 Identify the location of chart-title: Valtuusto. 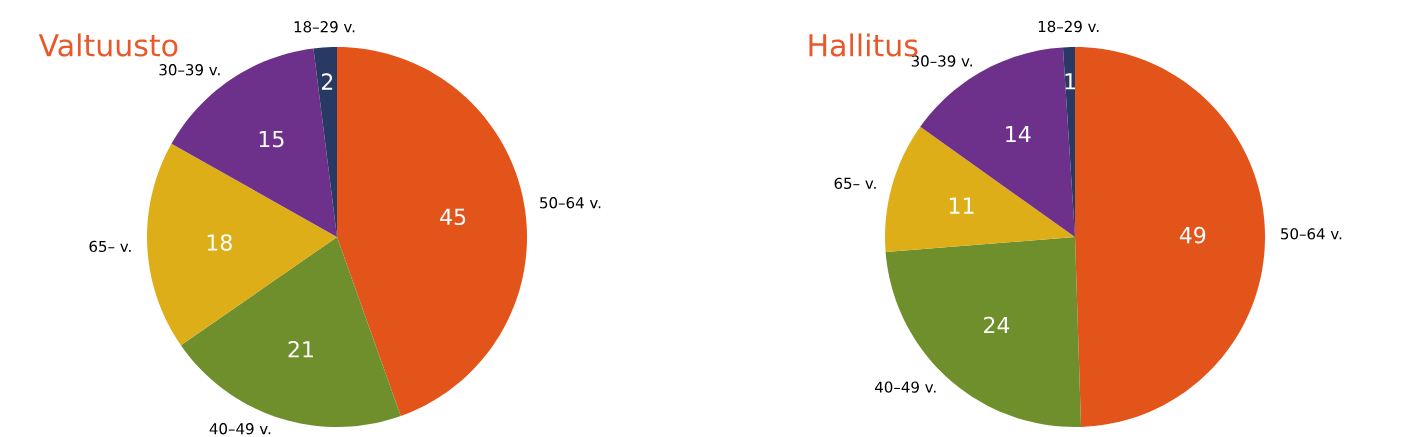
(108, 45).